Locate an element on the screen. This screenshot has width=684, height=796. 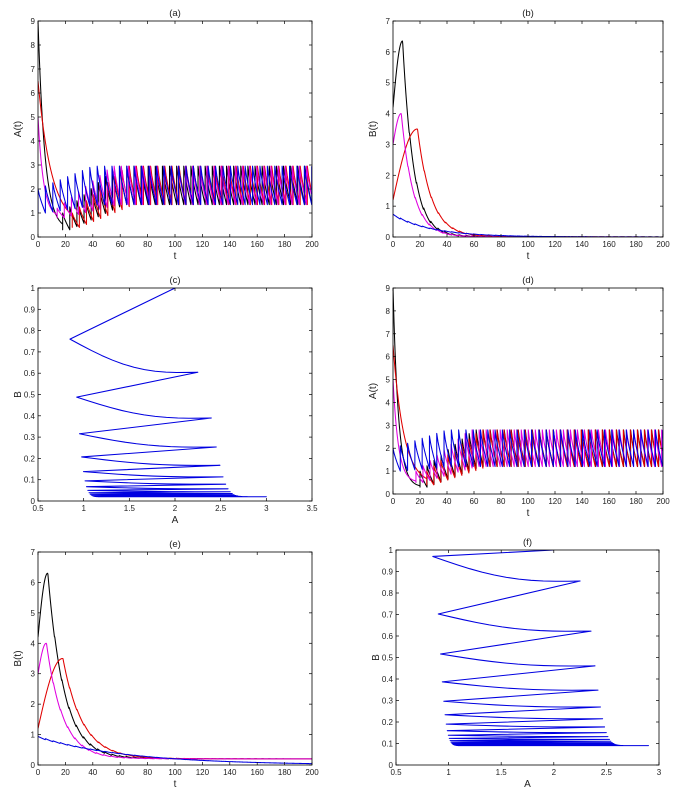
x-tick-label: 0 is located at coordinates (38, 244).